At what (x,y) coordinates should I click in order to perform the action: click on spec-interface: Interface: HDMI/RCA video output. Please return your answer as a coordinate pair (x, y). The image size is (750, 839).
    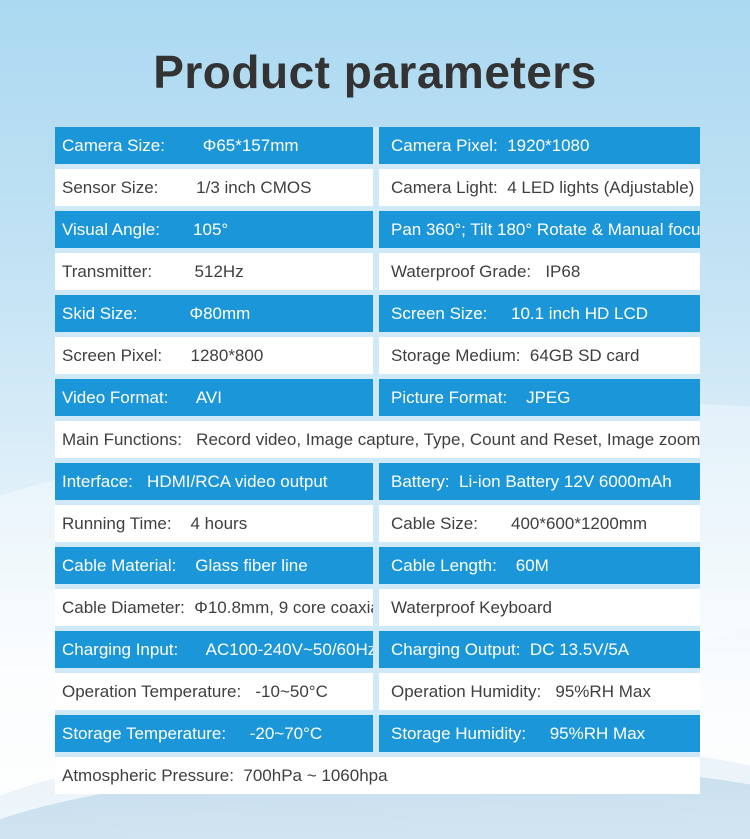
    Looking at the image, I should click on (214, 481).